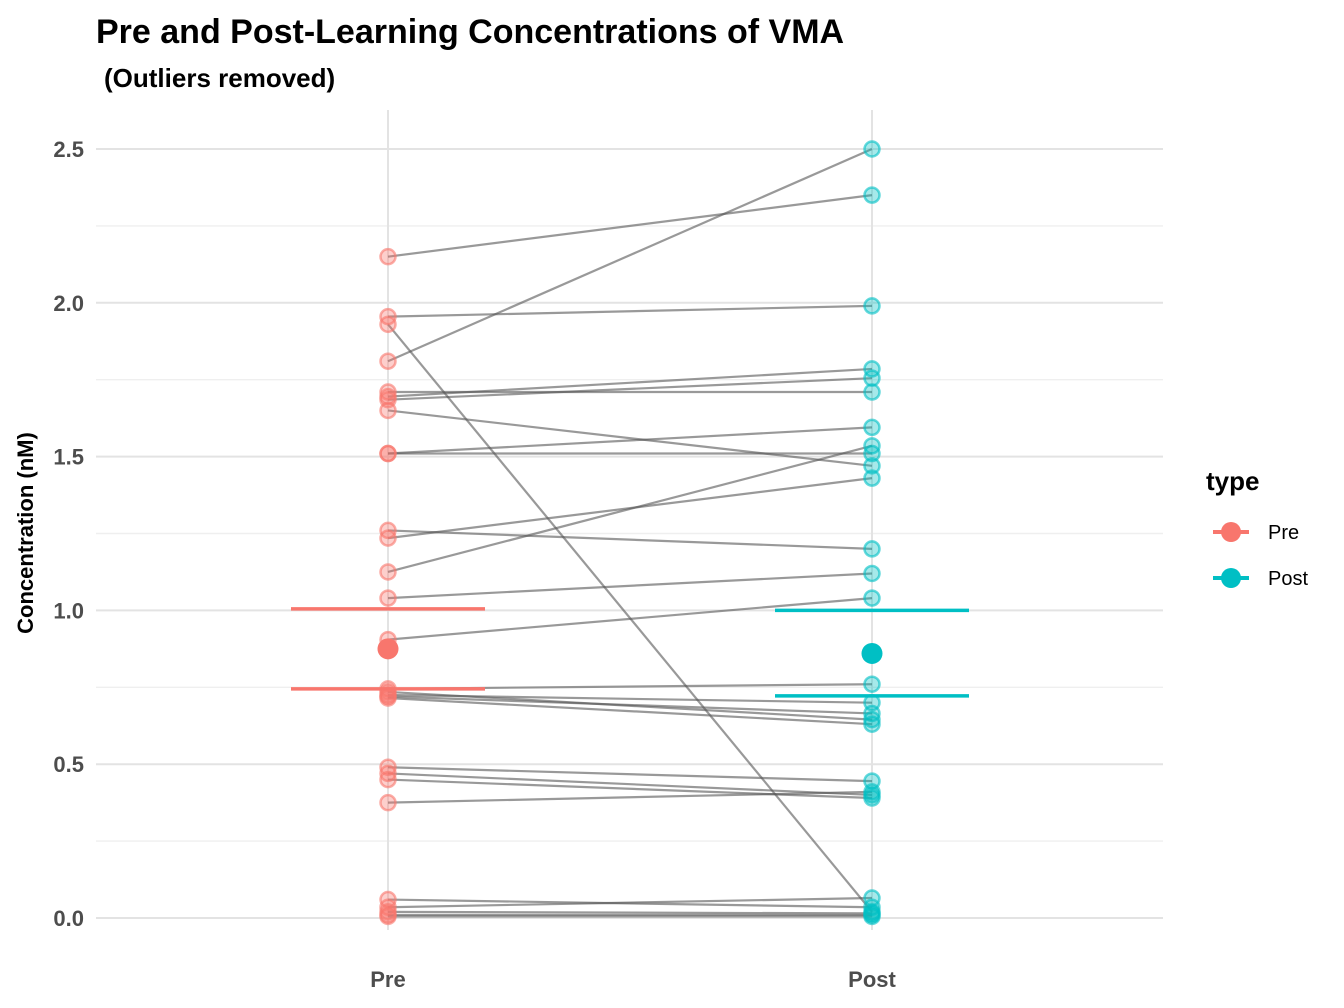 The width and height of the screenshot is (1344, 1008). What do you see at coordinates (68, 610) in the screenshot?
I see `y-tick-label: 1.0` at bounding box center [68, 610].